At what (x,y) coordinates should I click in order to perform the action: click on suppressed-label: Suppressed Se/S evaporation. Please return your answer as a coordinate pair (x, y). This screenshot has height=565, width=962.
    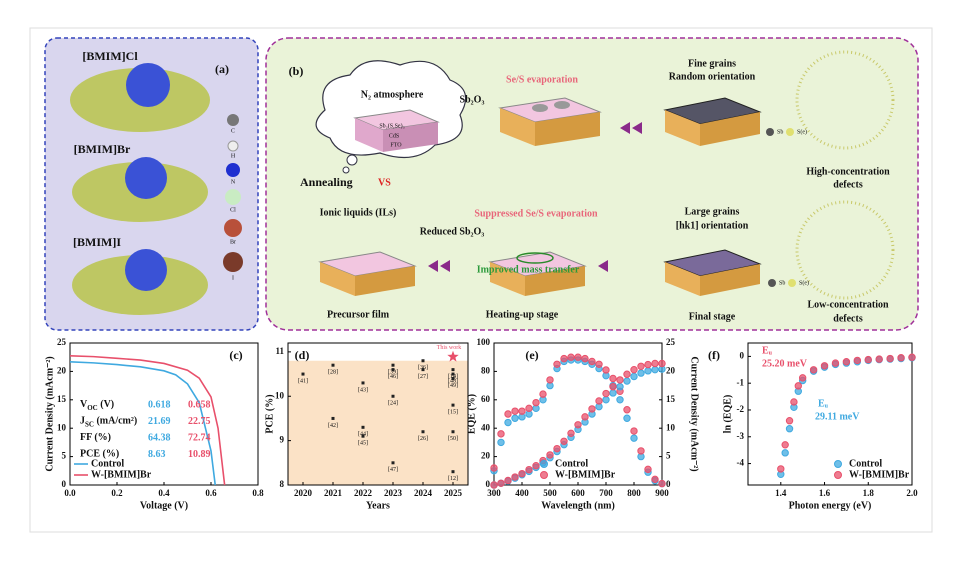
    Looking at the image, I should click on (536, 213).